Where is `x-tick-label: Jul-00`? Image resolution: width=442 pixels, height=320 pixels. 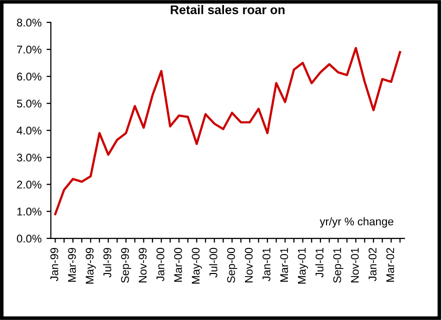 x-tick-label: Jul-00 is located at coordinates (213, 263).